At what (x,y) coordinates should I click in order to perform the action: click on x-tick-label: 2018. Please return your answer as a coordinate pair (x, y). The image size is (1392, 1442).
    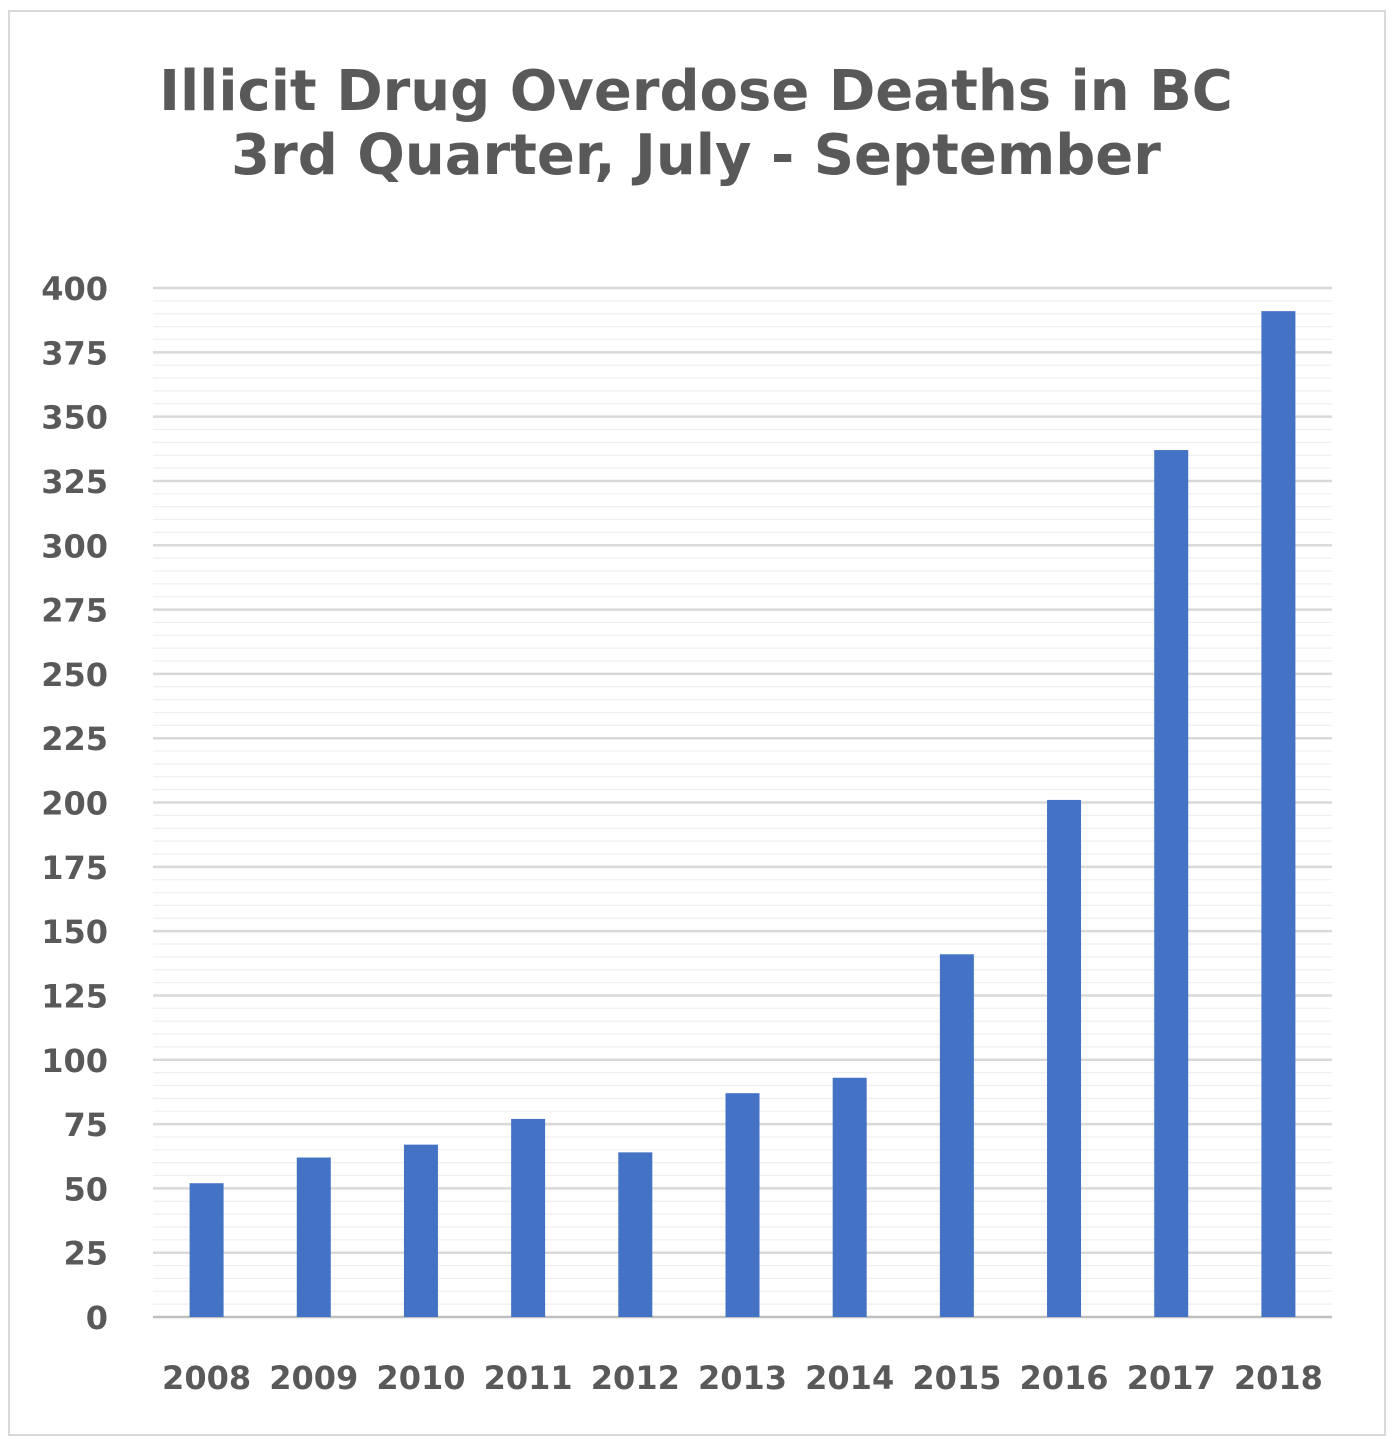
    Looking at the image, I should click on (1278, 1378).